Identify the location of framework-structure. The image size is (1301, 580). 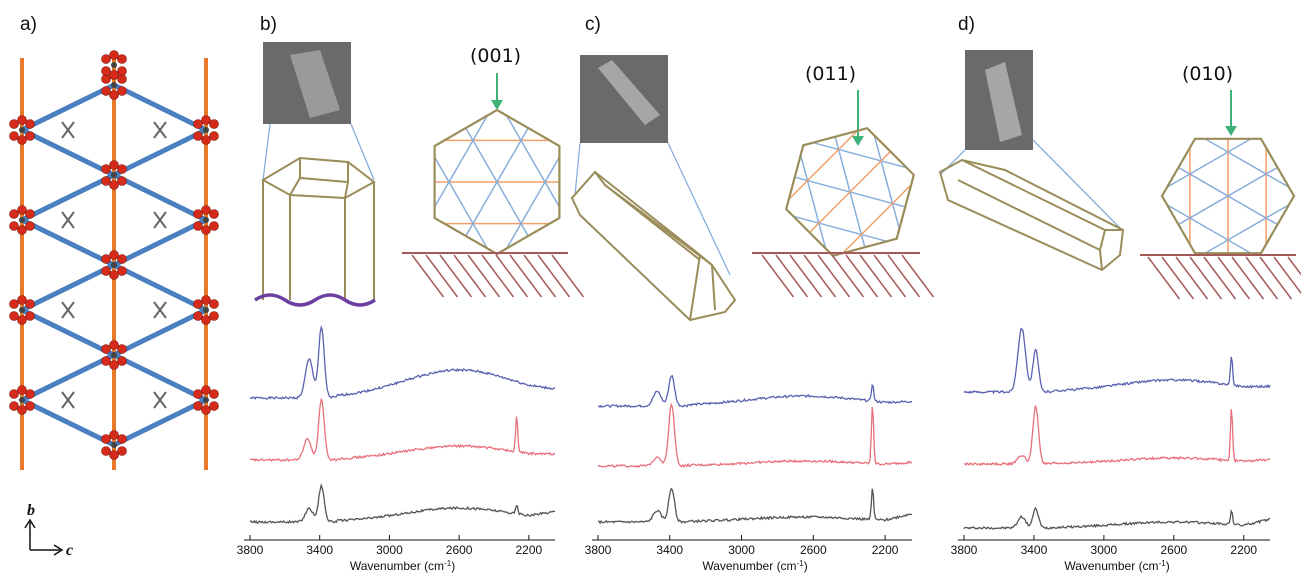
(114, 260).